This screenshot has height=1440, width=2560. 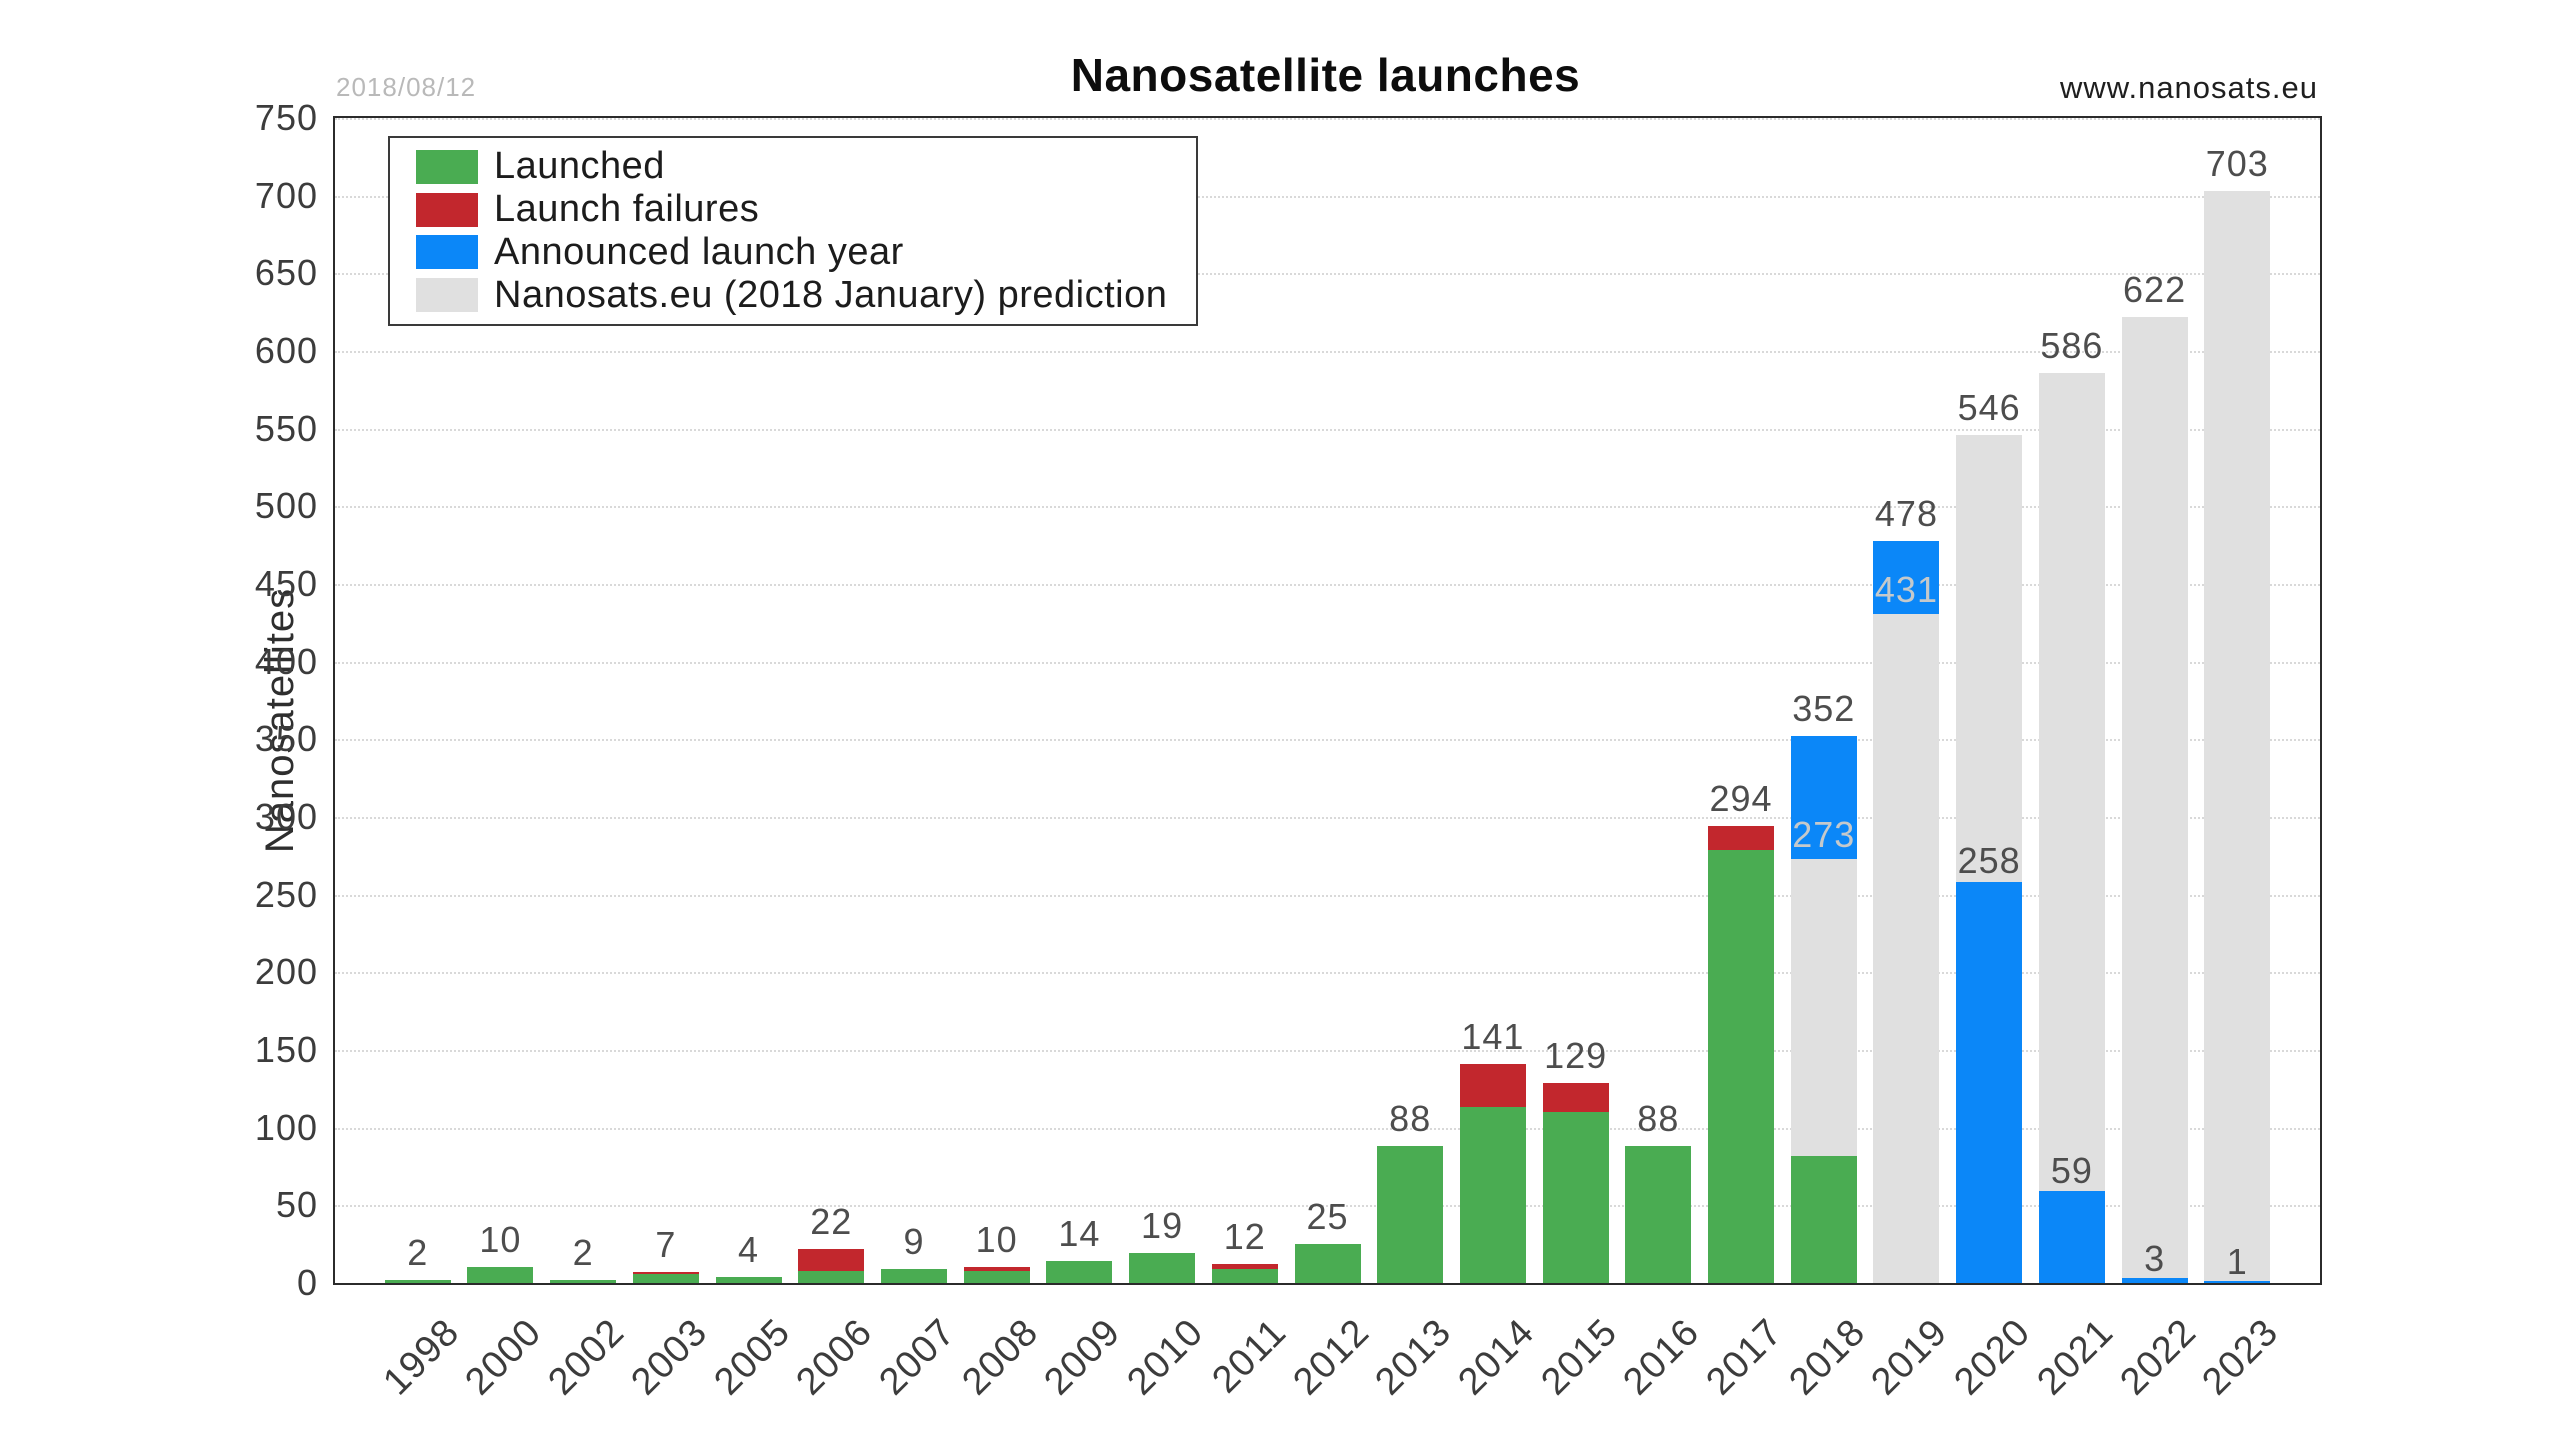 I want to click on x-tick-label-2023: 2023, so click(x=2240, y=1357).